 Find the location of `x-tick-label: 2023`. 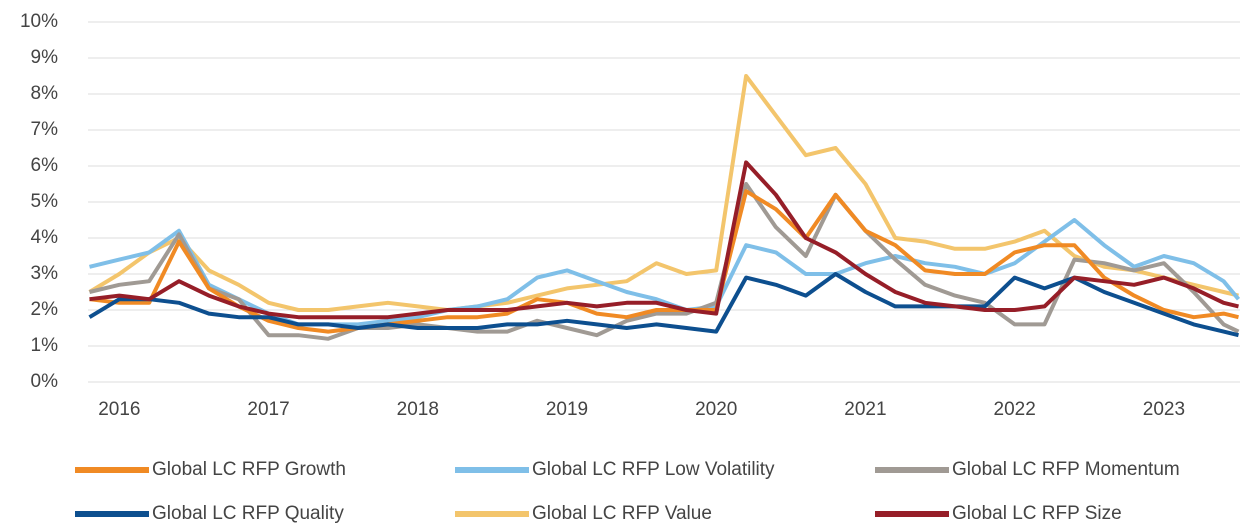

x-tick-label: 2023 is located at coordinates (1164, 409).